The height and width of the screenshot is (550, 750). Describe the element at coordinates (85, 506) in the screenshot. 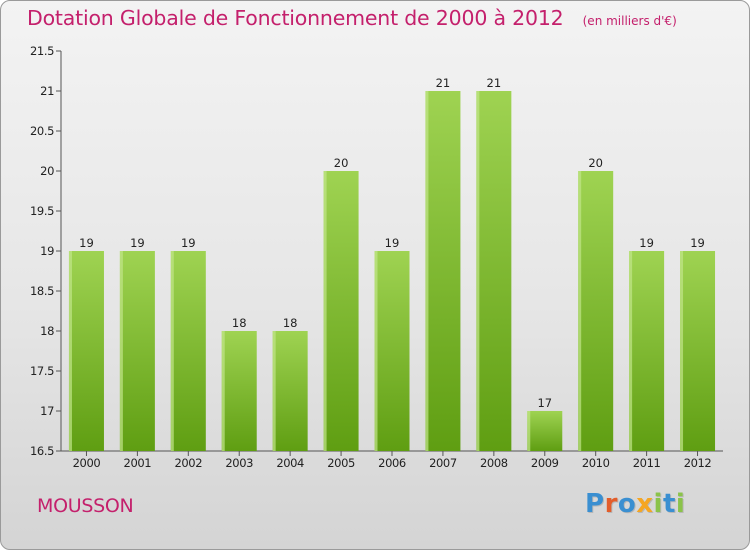

I see `commune-name: MOUSSON` at that location.